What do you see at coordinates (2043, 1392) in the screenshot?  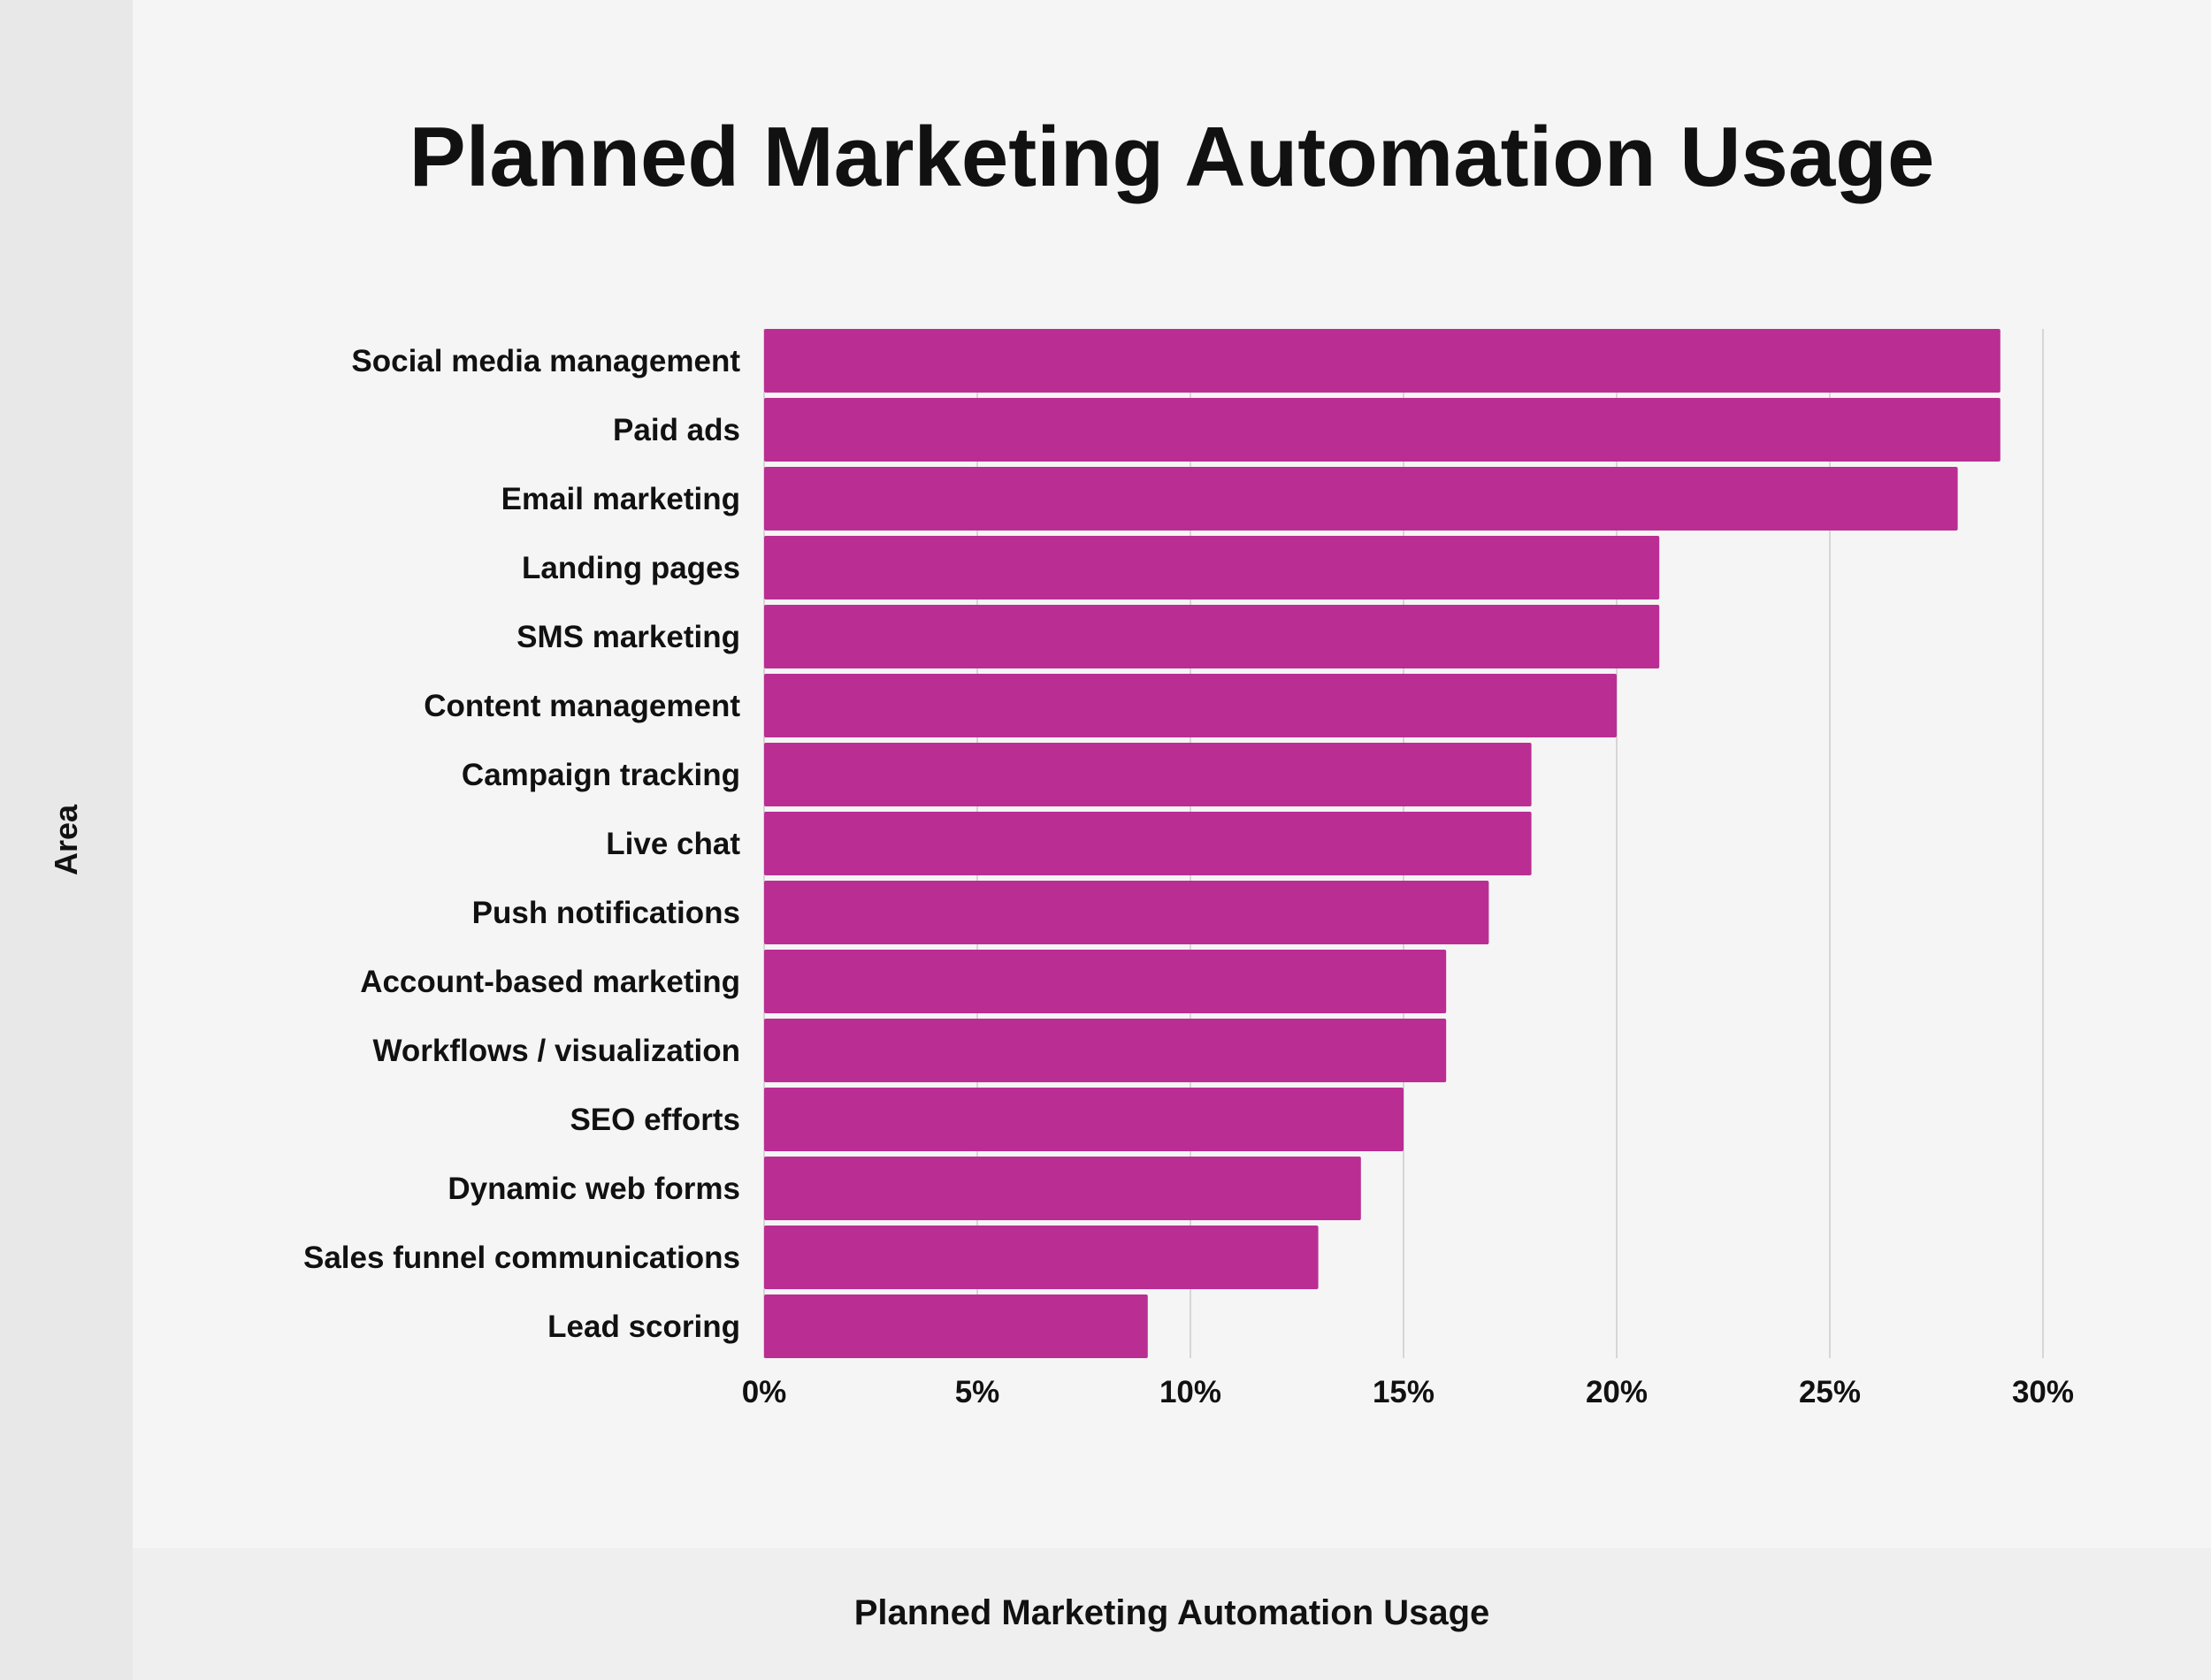 I see `x-tick-label: 30%` at bounding box center [2043, 1392].